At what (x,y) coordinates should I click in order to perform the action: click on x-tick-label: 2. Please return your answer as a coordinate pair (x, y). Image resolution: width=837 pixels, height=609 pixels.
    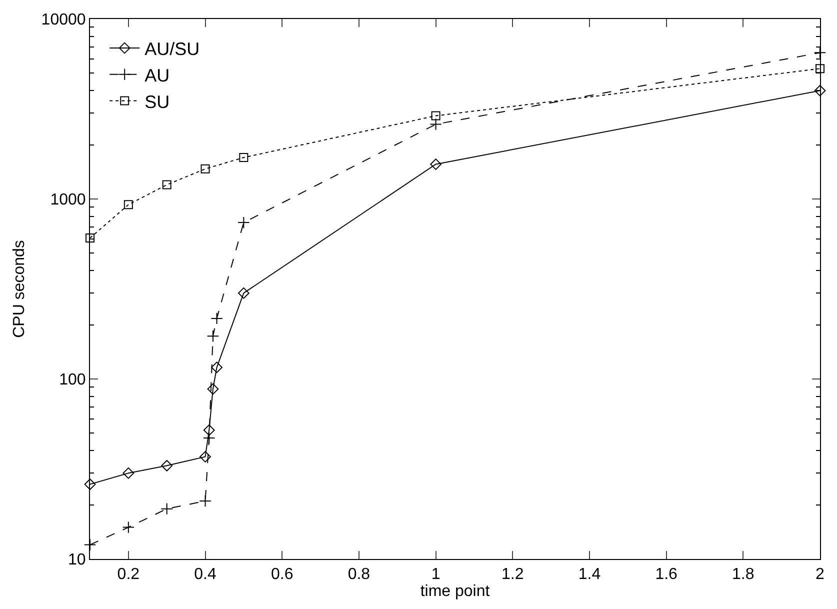
    Looking at the image, I should click on (820, 575).